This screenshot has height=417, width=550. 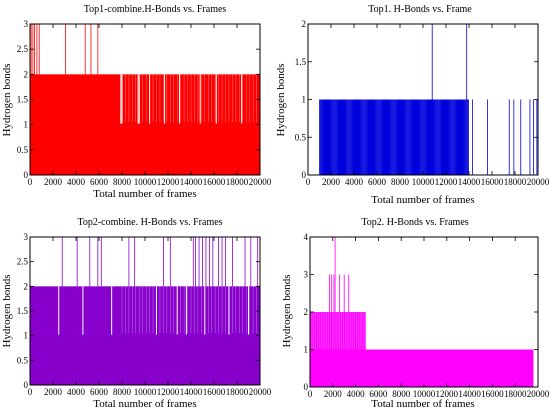 I want to click on chart-title: Top1-combine.H-Bonds vs. Frames, so click(x=155, y=9).